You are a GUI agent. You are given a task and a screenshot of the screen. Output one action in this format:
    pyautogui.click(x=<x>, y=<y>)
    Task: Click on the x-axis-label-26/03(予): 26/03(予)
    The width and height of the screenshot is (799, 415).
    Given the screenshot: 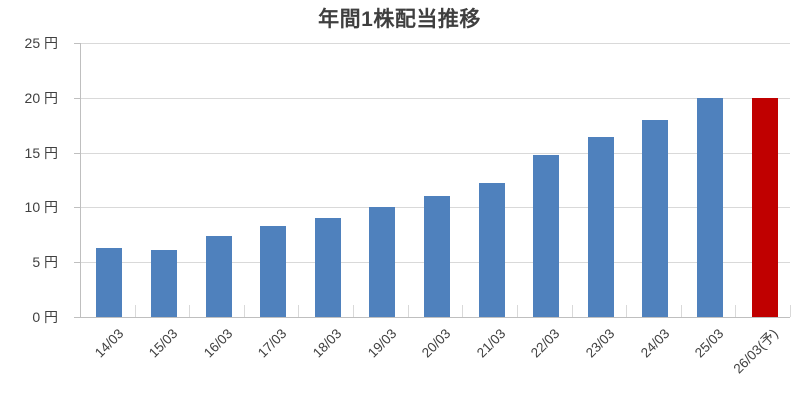 What is the action you would take?
    pyautogui.click(x=756, y=351)
    